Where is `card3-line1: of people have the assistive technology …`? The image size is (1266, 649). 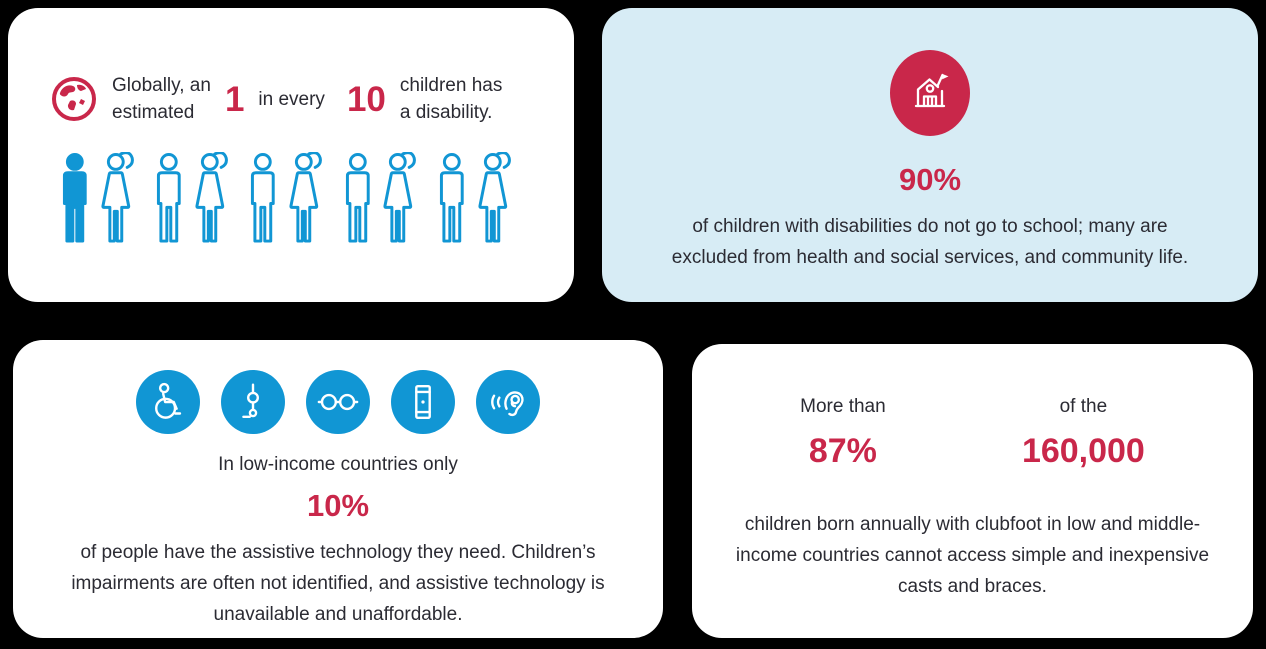
card3-line1: of people have the assistive technology … is located at coordinates (338, 552).